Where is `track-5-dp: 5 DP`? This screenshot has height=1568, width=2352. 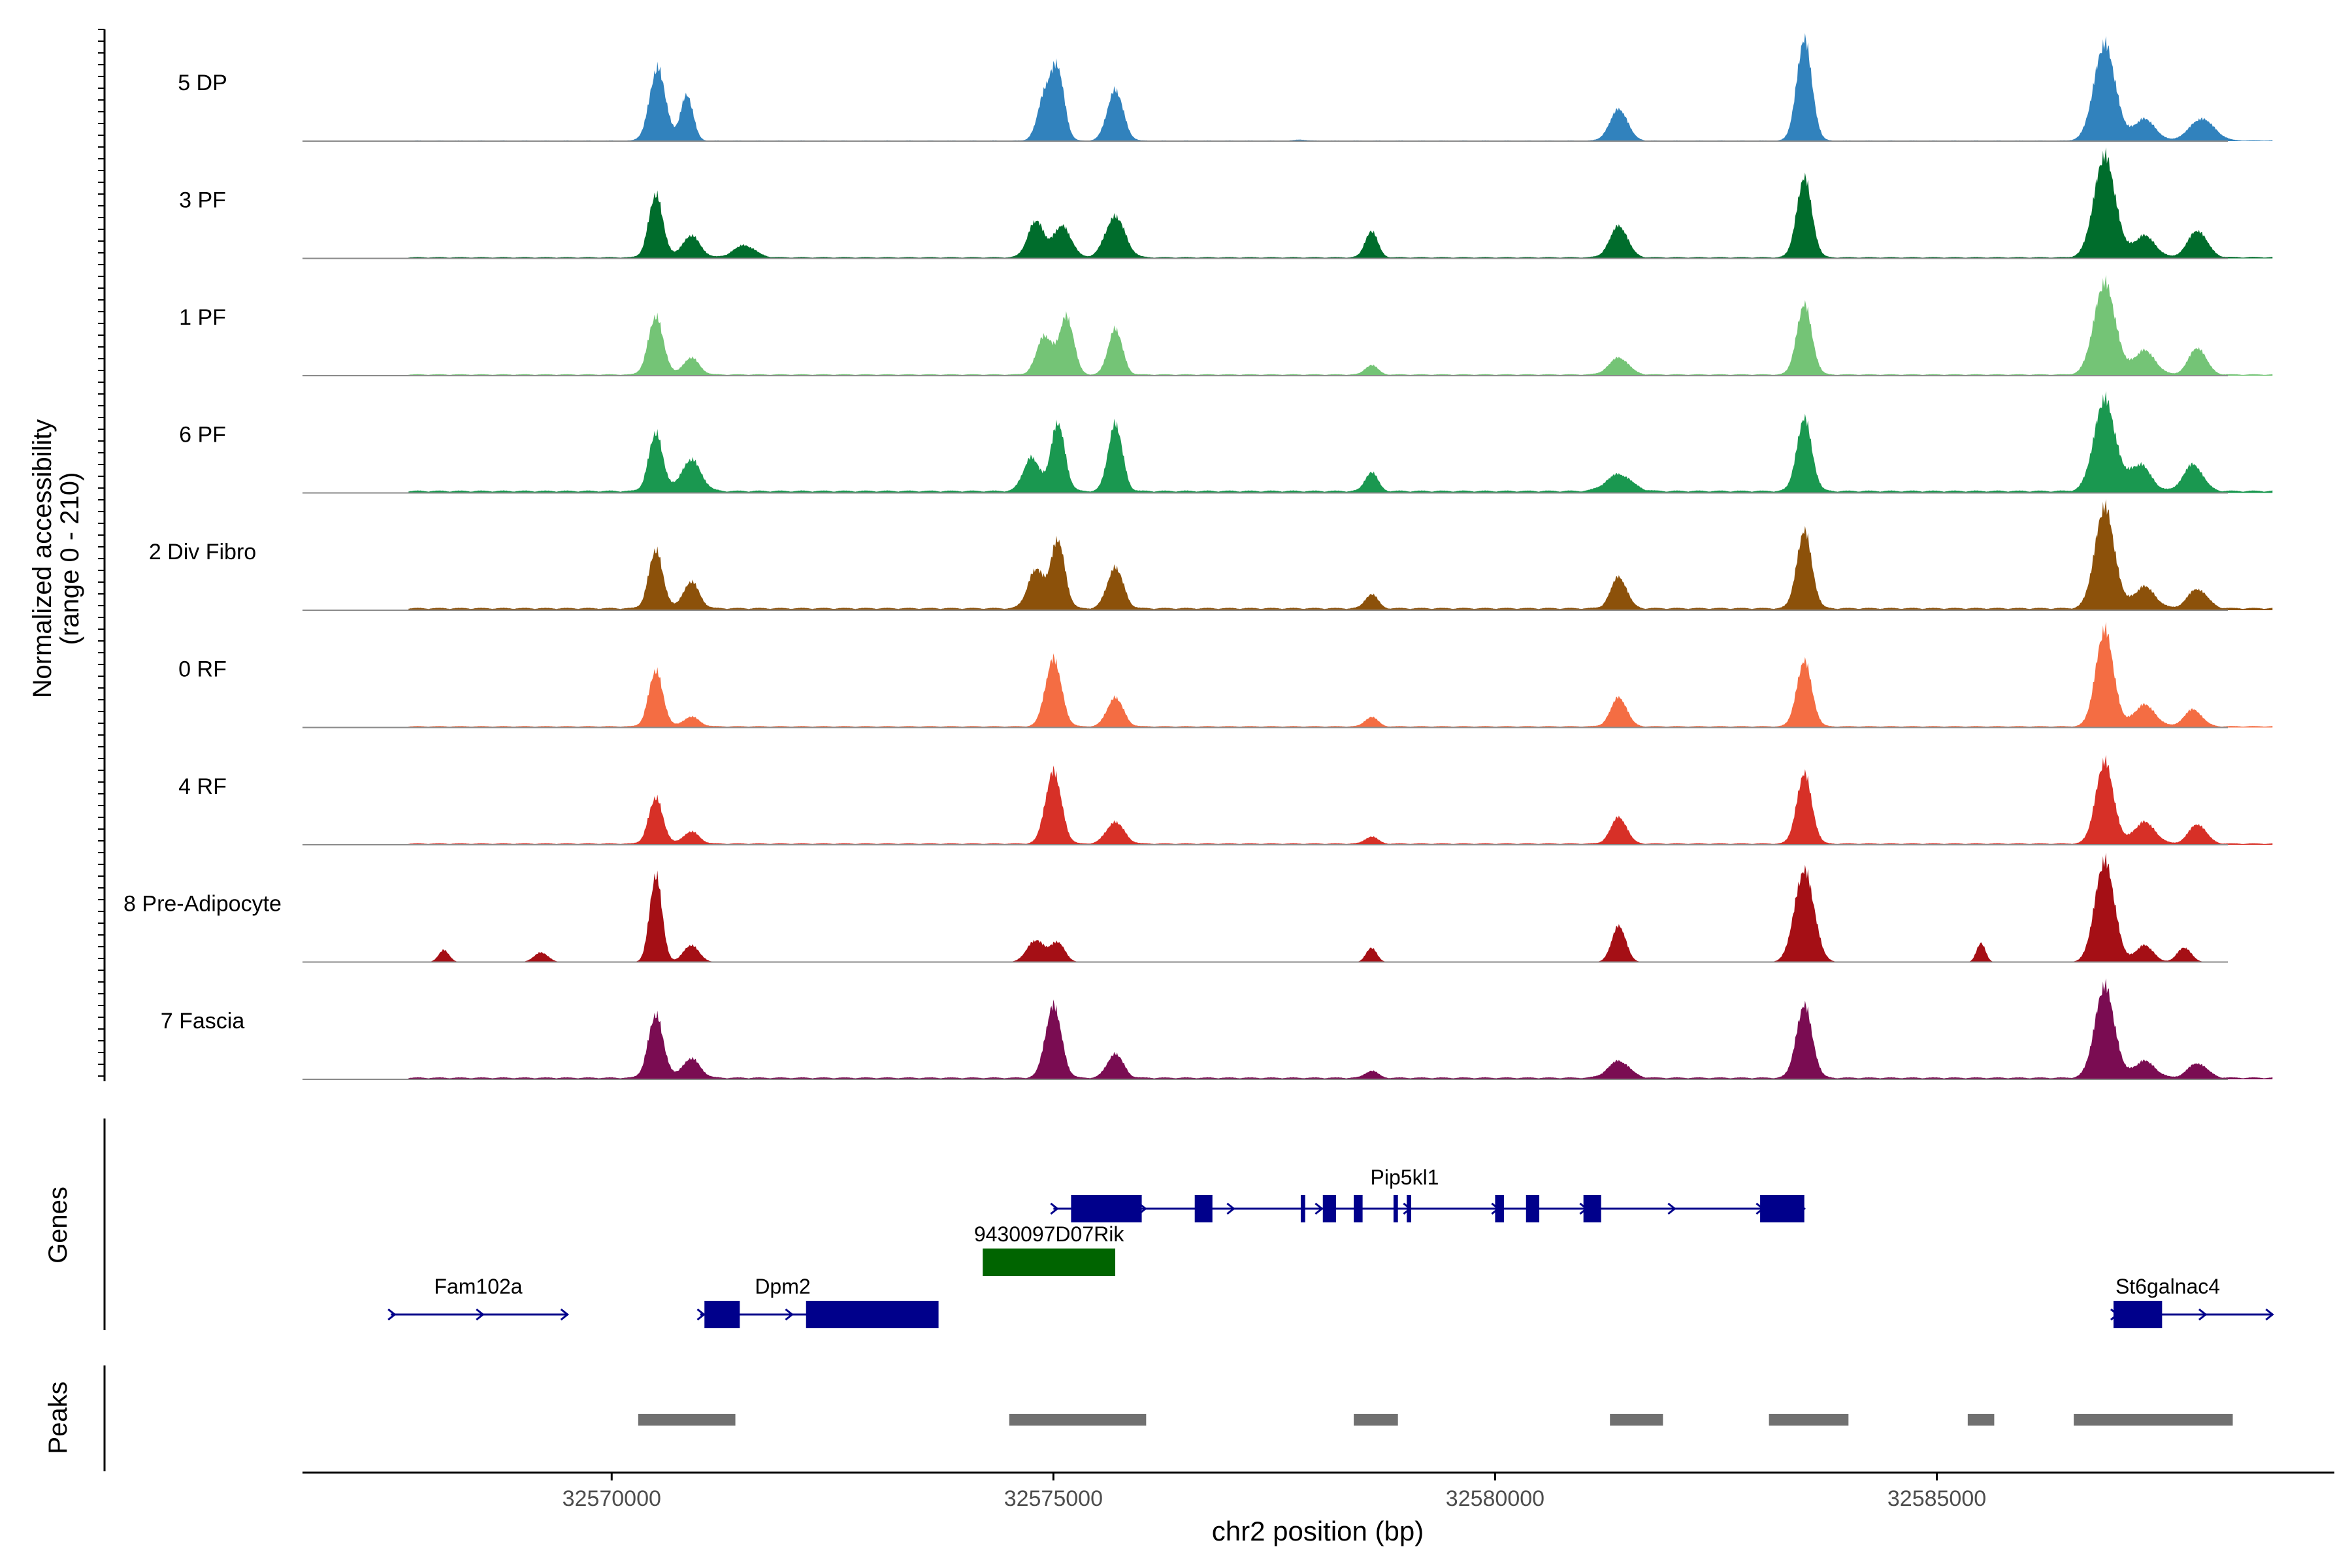
track-5-dp: 5 DP is located at coordinates (1225, 87).